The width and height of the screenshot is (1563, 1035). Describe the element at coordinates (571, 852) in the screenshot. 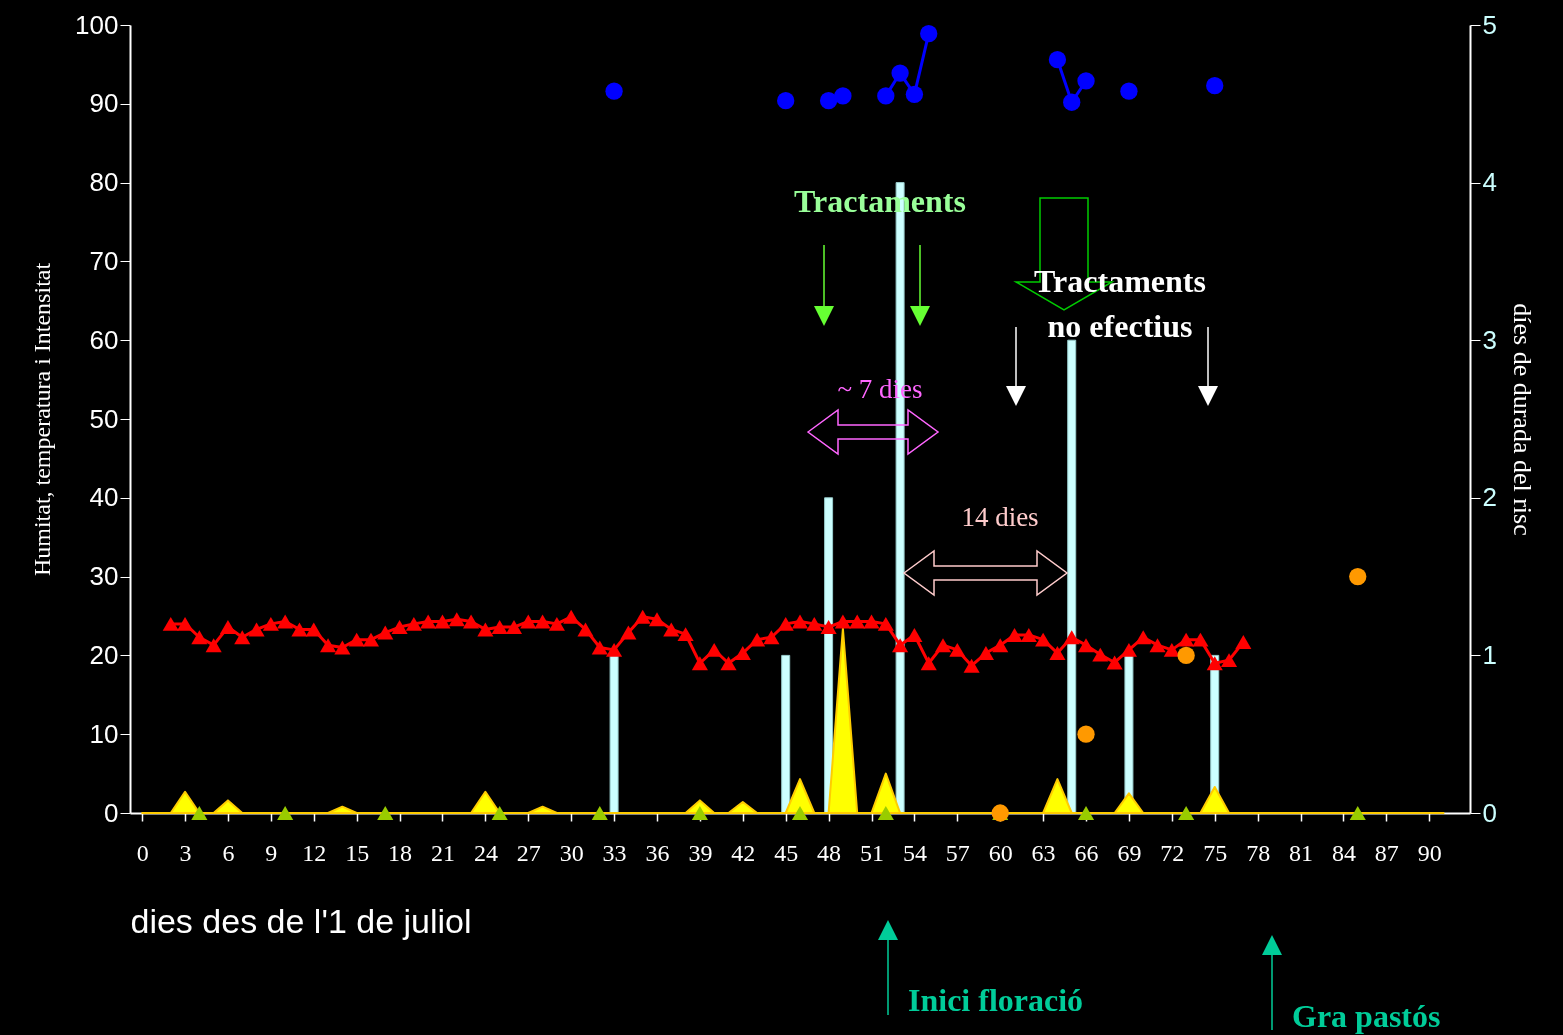

I see `x-tick-label: 30` at that location.